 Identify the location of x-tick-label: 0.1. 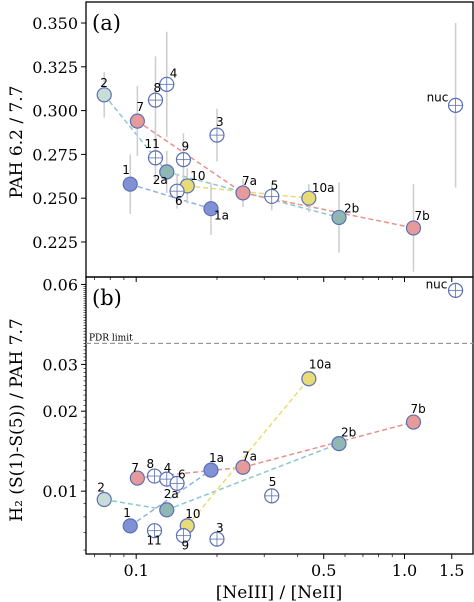
(135, 570).